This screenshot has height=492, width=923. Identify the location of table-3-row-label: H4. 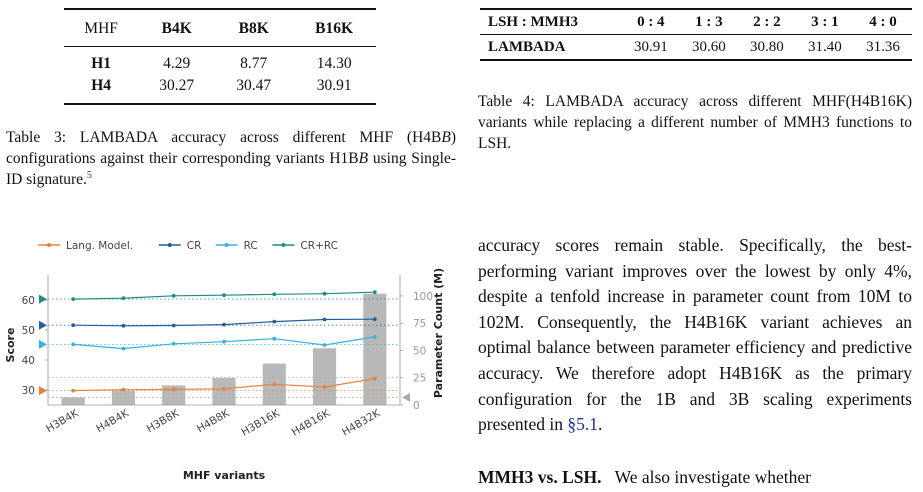
(101, 85).